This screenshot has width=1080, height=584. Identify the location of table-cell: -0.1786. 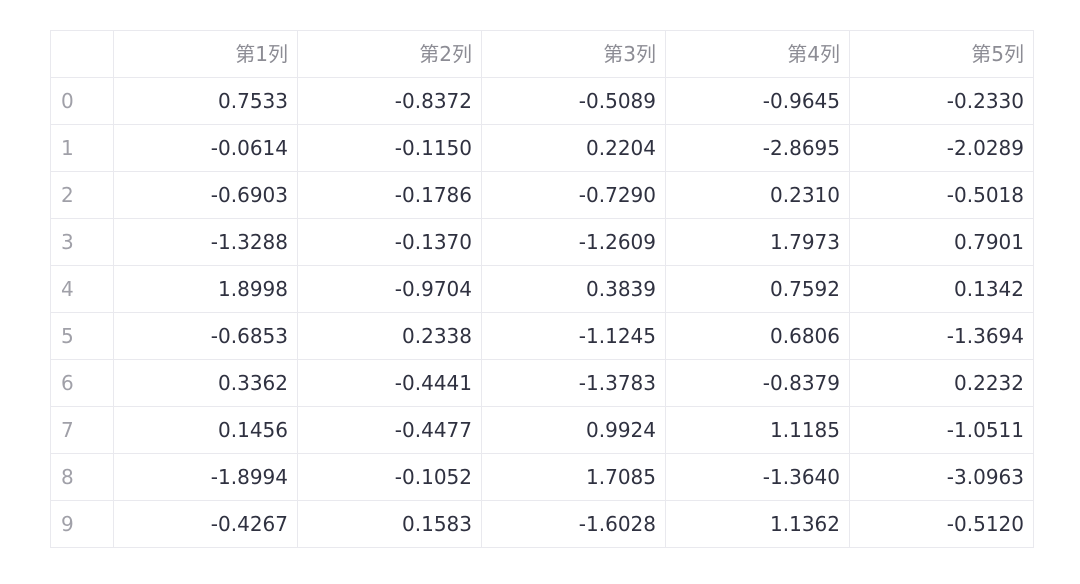
(389, 195).